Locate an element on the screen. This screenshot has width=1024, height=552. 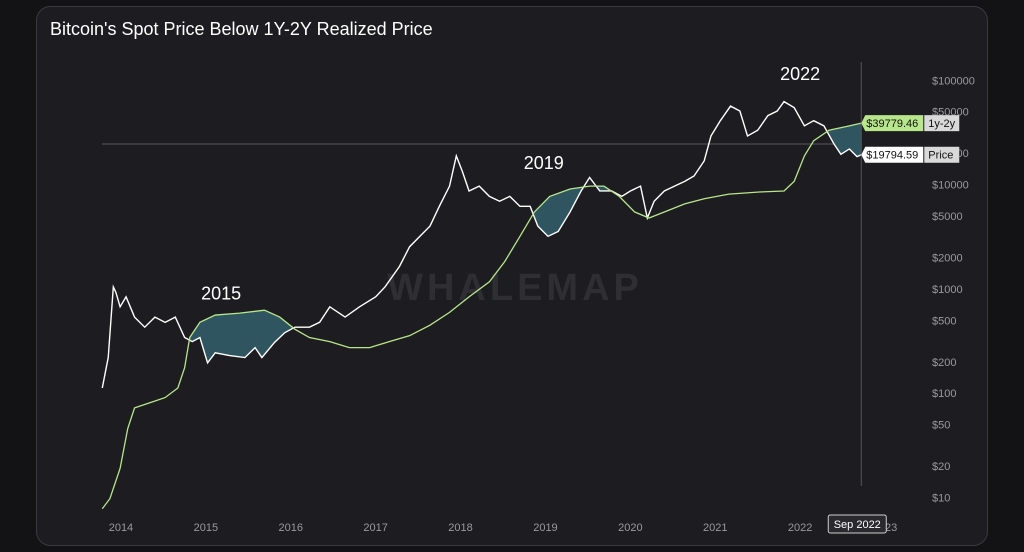
y-tick-label: $20 is located at coordinates (941, 467).